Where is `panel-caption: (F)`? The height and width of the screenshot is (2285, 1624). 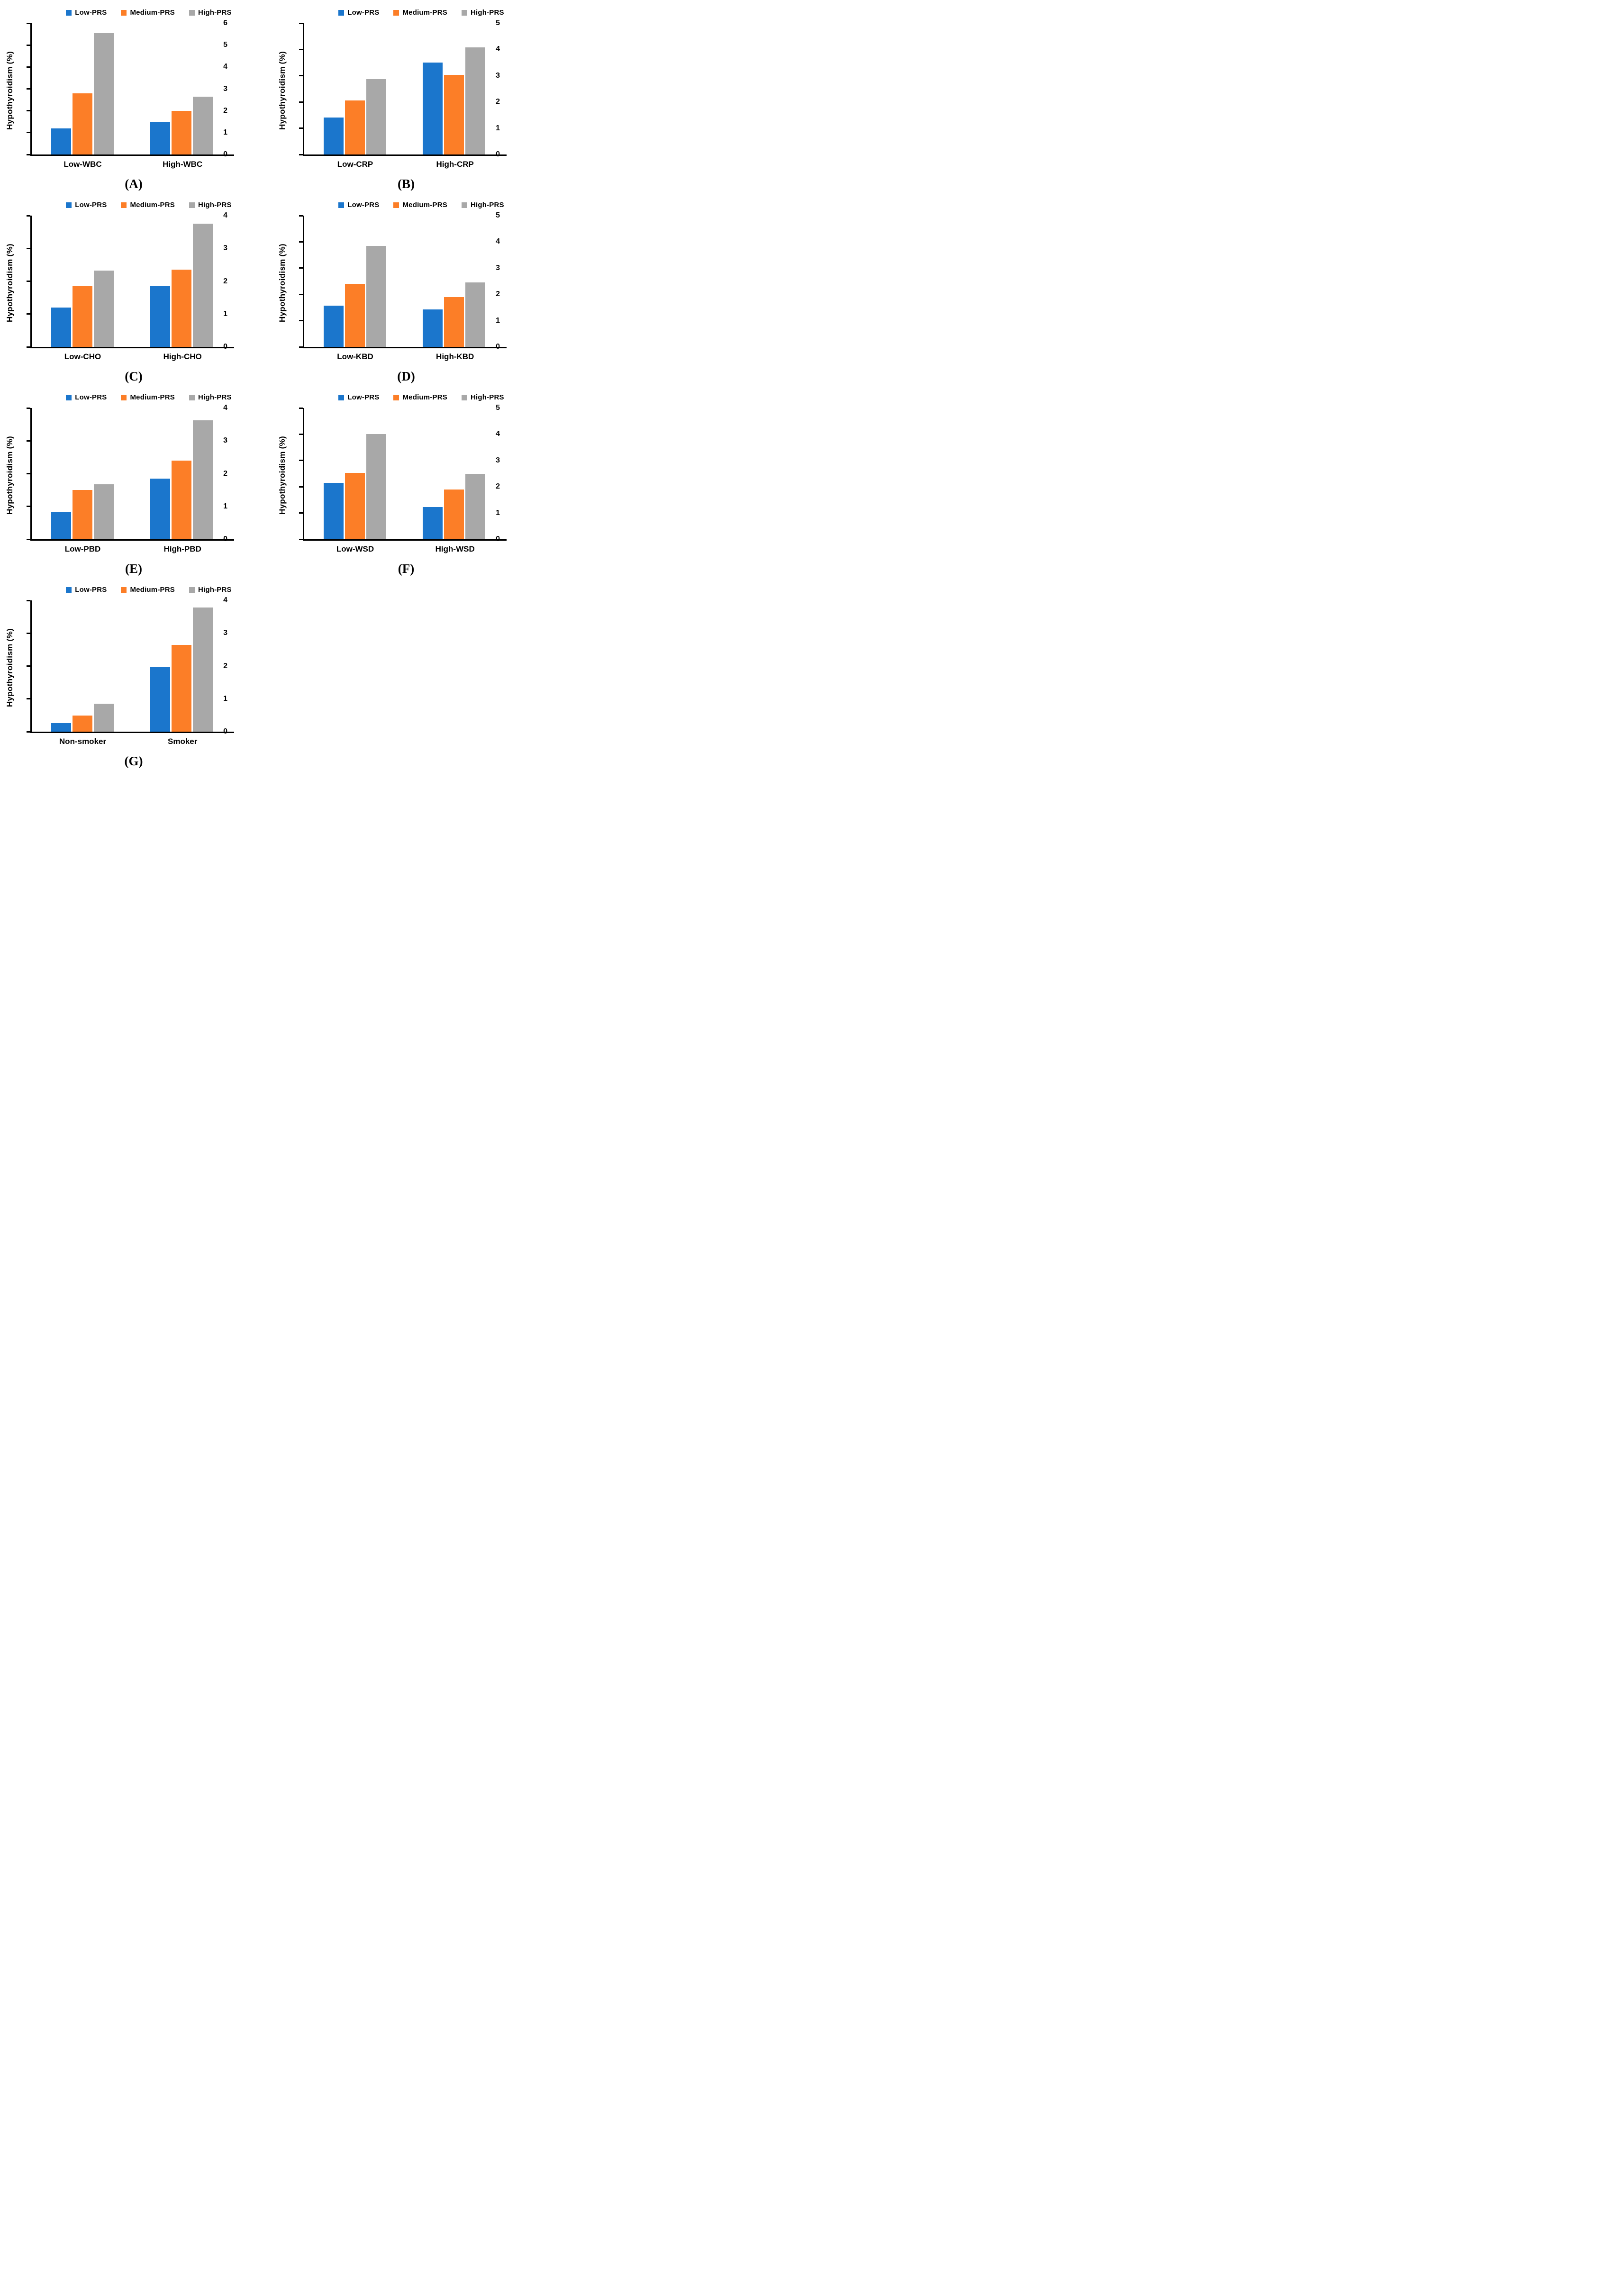
panel-caption: (F) is located at coordinates (406, 569).